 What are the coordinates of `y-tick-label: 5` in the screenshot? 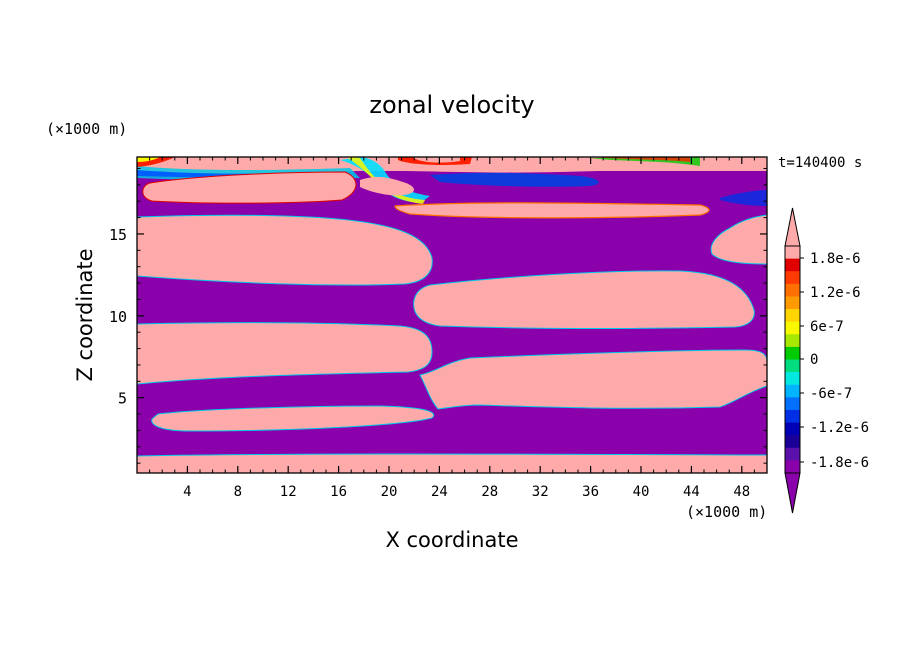 It's located at (122, 399).